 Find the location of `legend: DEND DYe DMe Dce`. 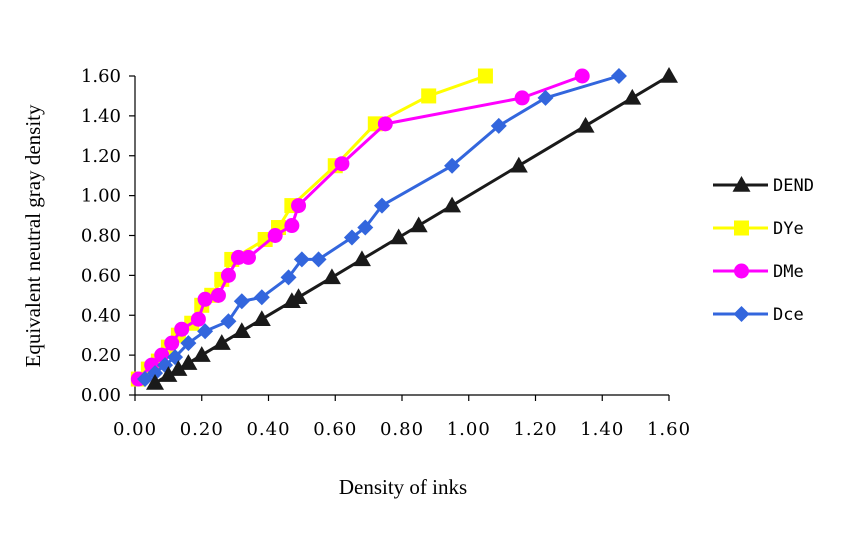

legend: DEND DYe DMe Dce is located at coordinates (763, 250).